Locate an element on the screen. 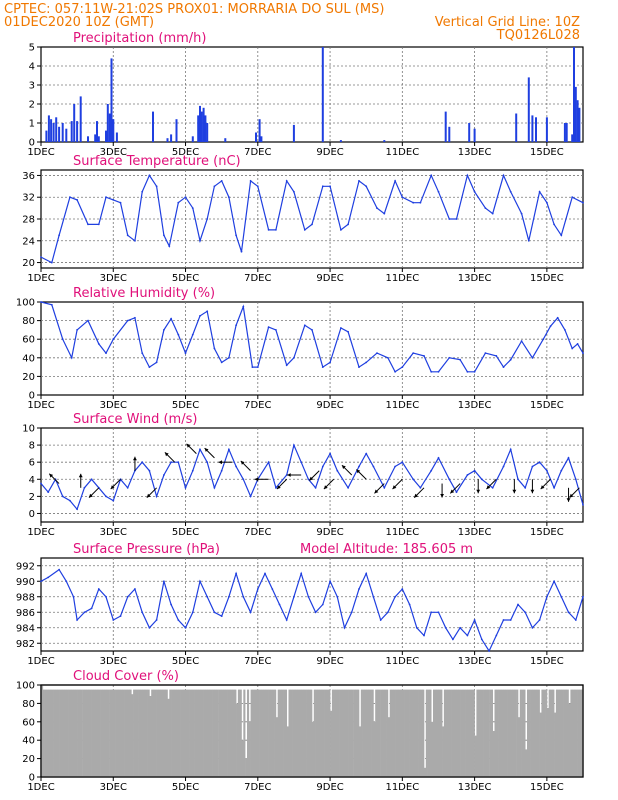 The height and width of the screenshot is (800, 618). x-tick-label: 11DEC is located at coordinates (402, 787).